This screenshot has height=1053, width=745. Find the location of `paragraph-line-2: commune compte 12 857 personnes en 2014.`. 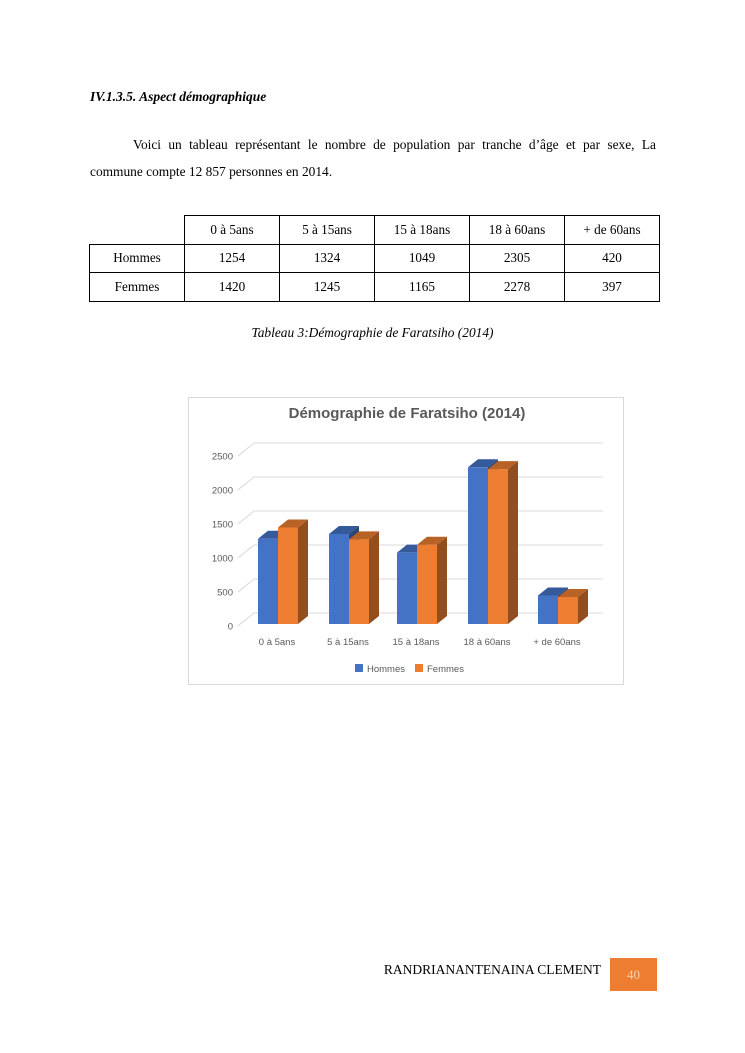

paragraph-line-2: commune compte 12 857 personnes en 2014. is located at coordinates (211, 171).